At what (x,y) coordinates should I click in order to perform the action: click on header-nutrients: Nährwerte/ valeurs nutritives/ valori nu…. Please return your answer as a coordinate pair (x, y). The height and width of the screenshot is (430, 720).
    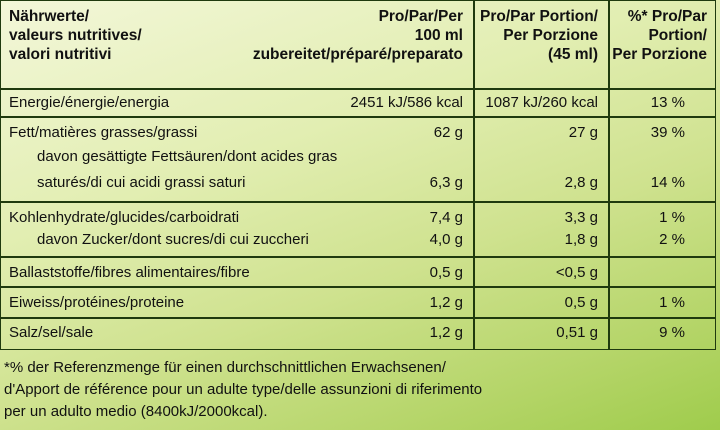
    Looking at the image, I should click on (75, 35).